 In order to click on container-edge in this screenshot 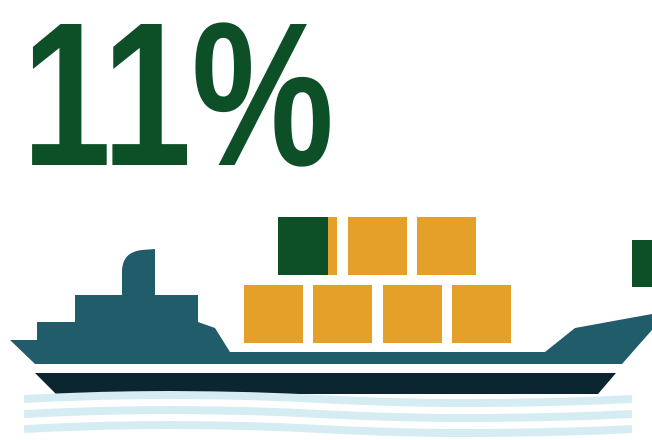, I will do `click(642, 263)`.